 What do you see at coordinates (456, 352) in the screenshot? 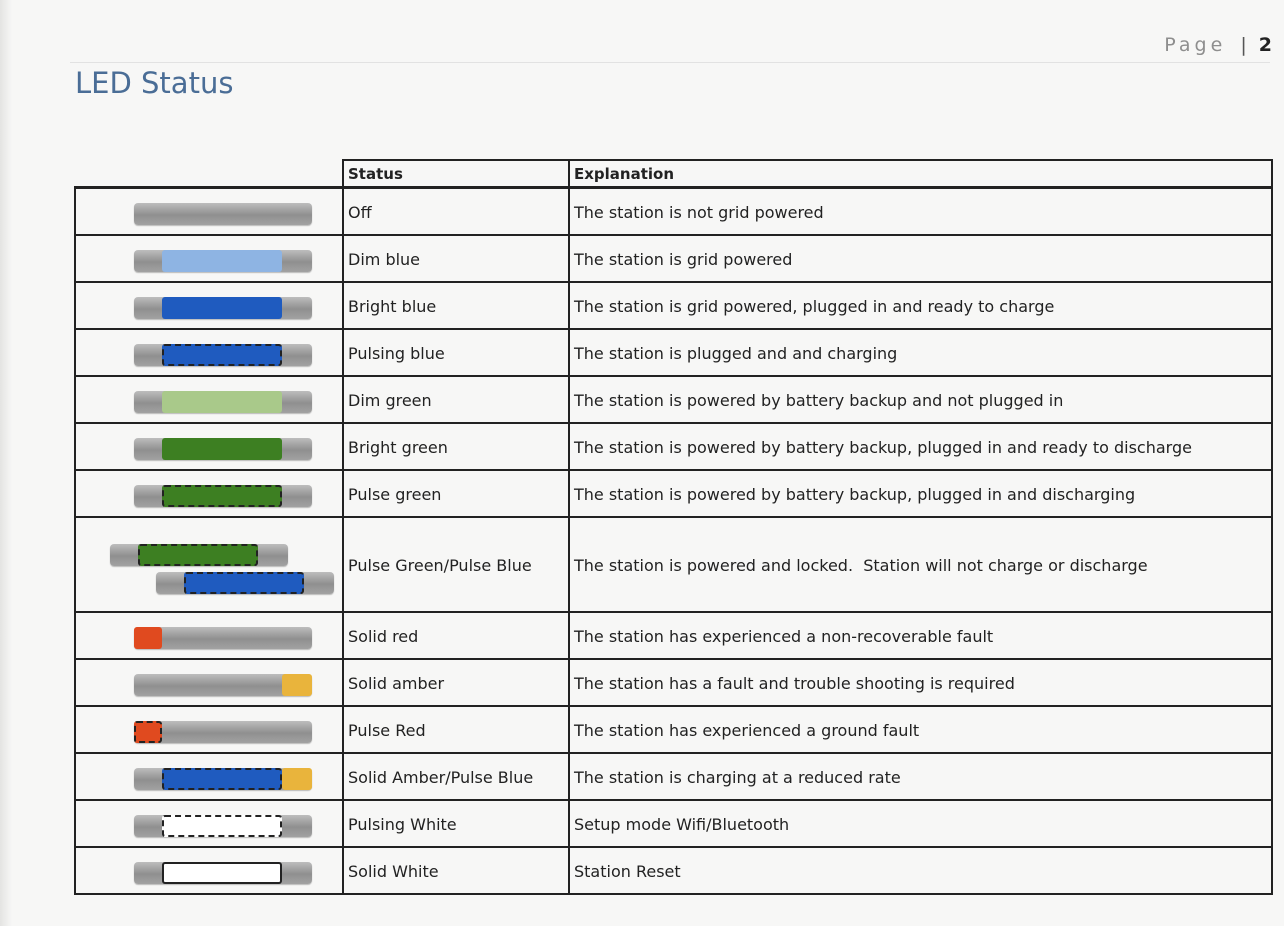
I see `status-cell: Pulsing blue` at bounding box center [456, 352].